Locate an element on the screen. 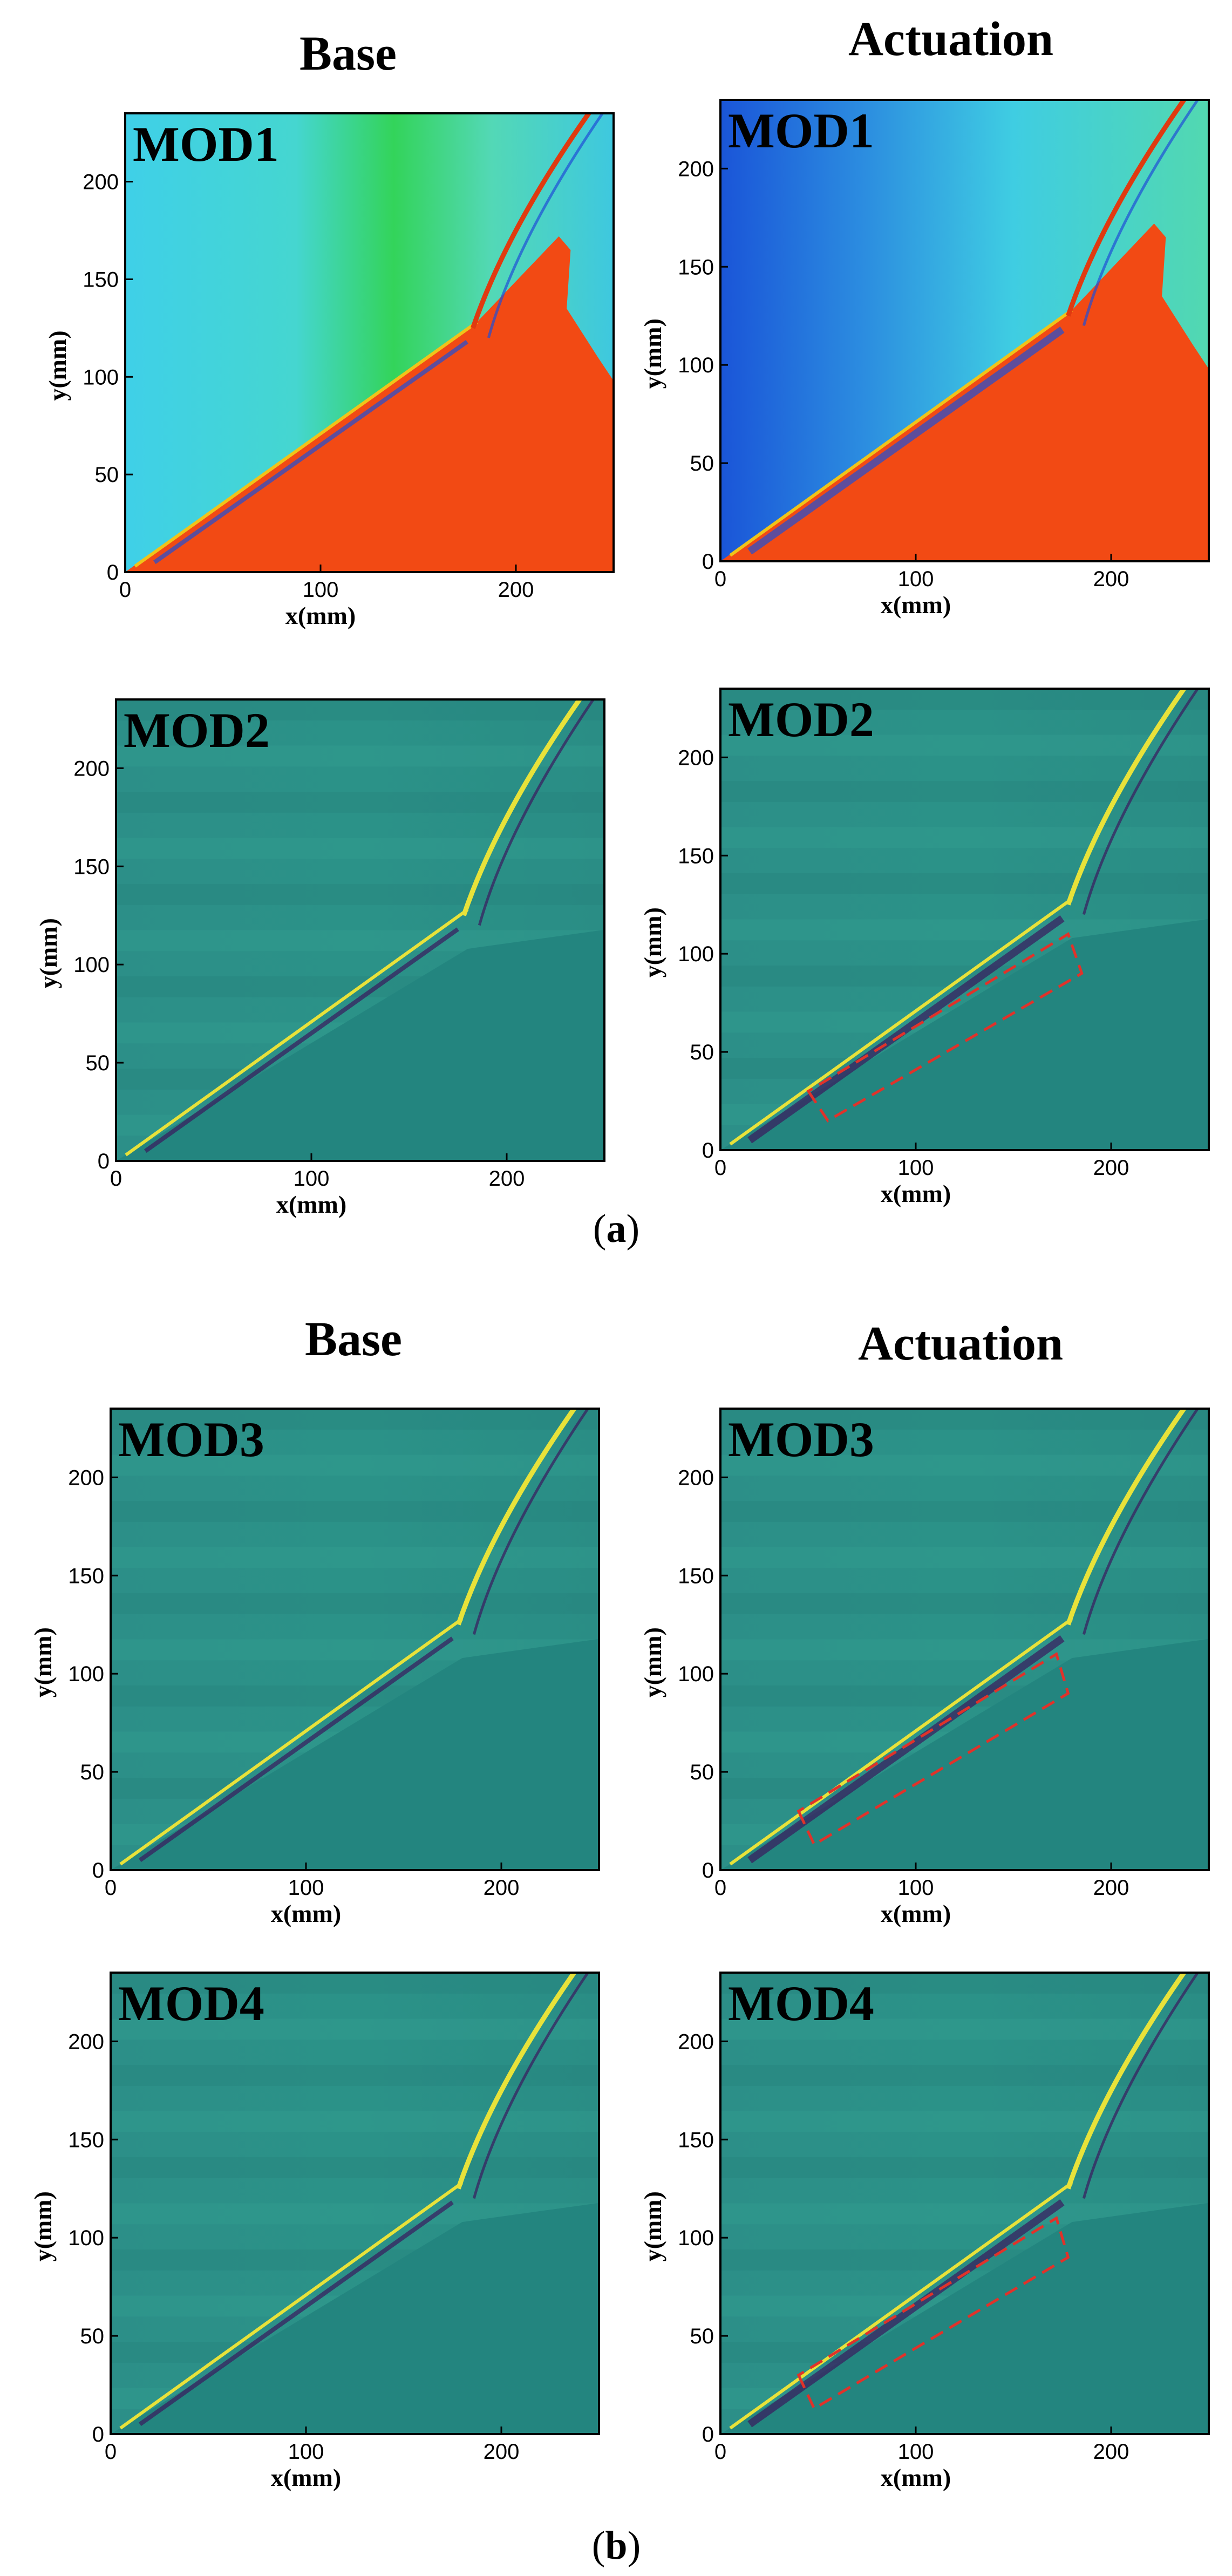 The height and width of the screenshot is (2576, 1232). title-b-base: Base is located at coordinates (353, 1339).